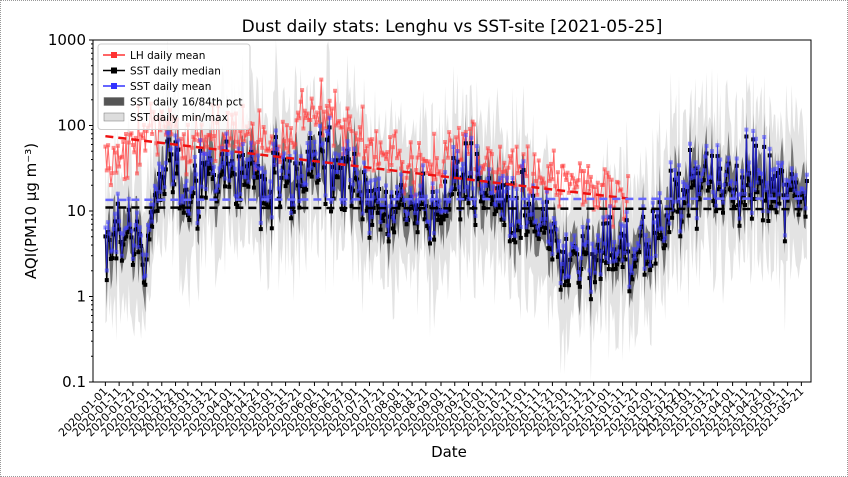  What do you see at coordinates (167, 56) in the screenshot?
I see `legend-entry-label: LH daily mean` at bounding box center [167, 56].